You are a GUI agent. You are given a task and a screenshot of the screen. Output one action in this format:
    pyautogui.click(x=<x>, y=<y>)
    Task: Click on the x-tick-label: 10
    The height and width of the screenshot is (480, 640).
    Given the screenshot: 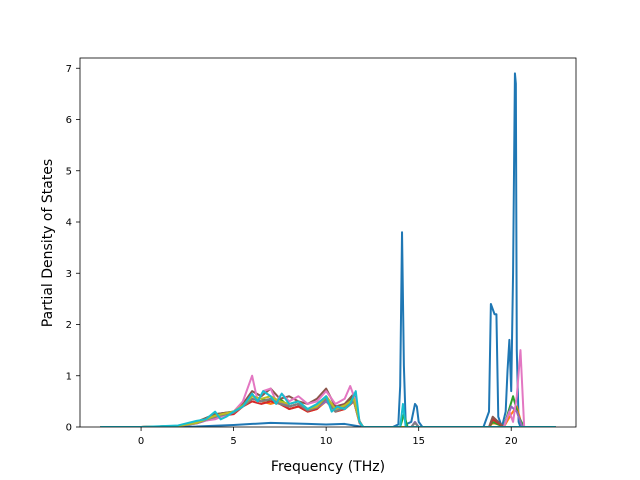 What is the action you would take?
    pyautogui.click(x=326, y=441)
    